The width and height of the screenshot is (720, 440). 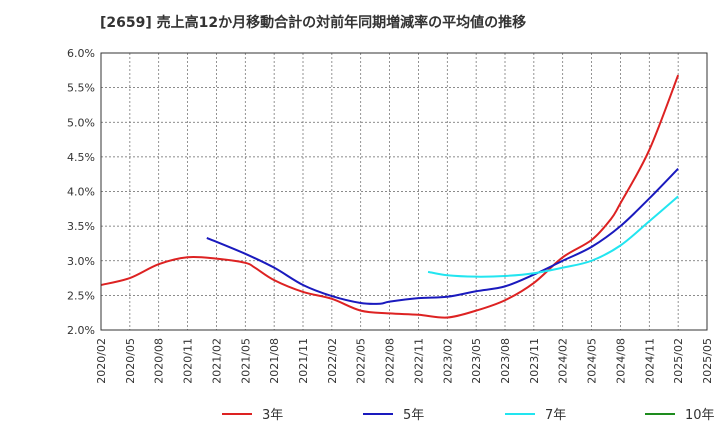 What do you see at coordinates (81, 53) in the screenshot?
I see `y-tick-label: 6.0%` at bounding box center [81, 53].